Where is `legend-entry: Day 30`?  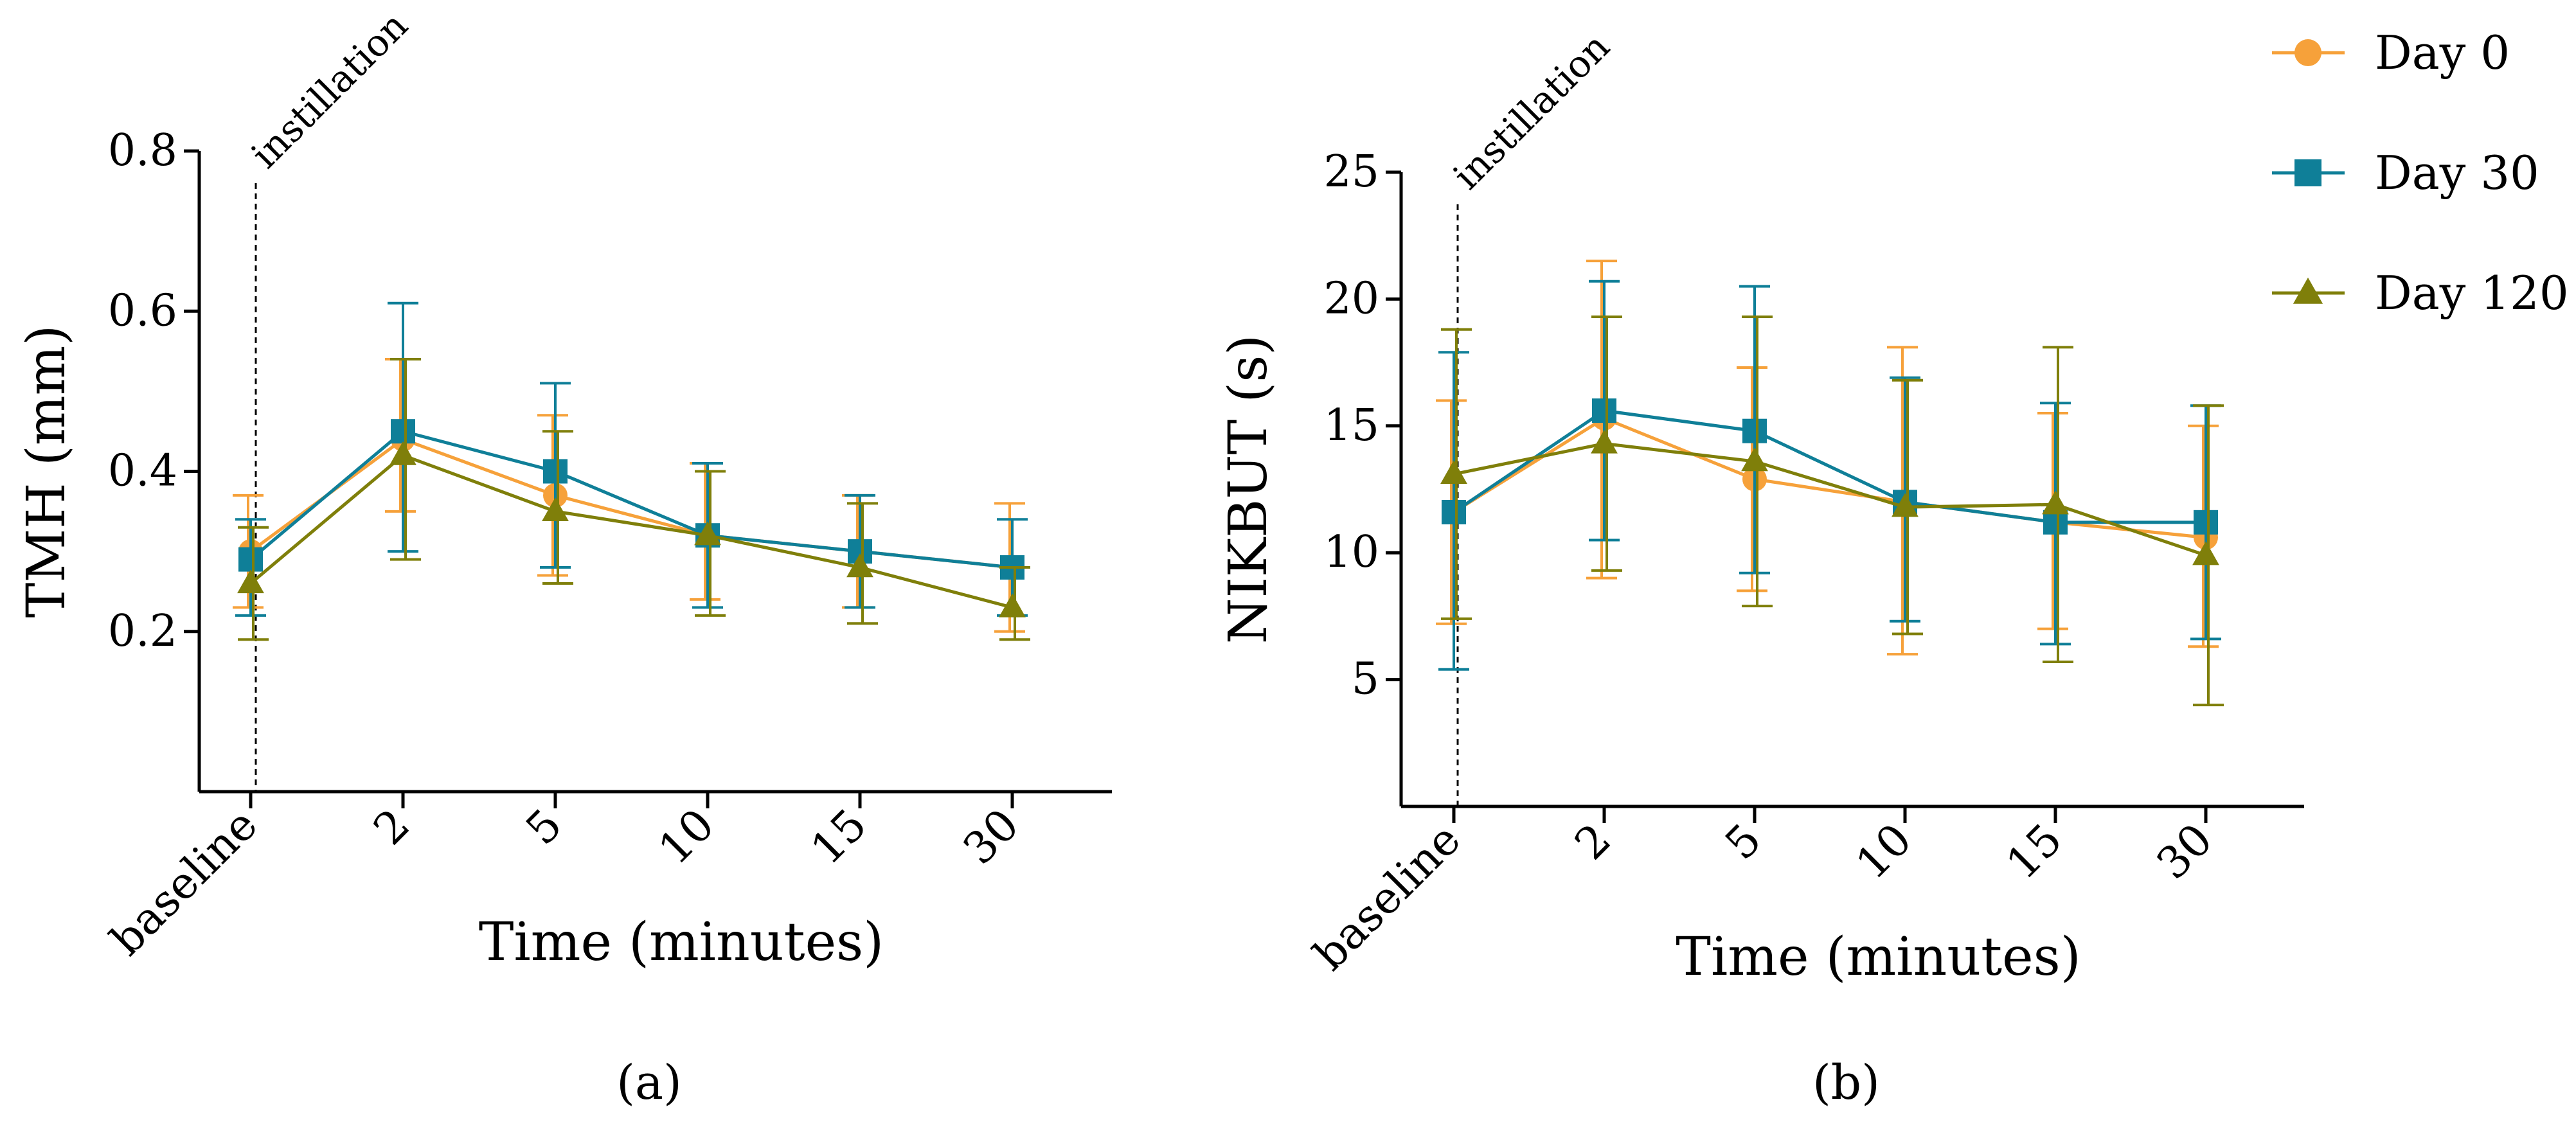
legend-entry: Day 30 is located at coordinates (2405, 173).